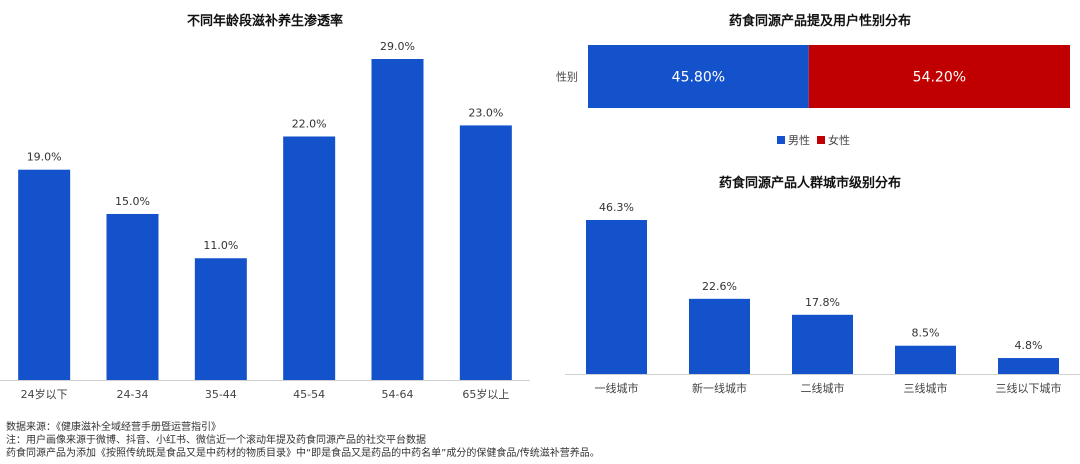 This screenshot has width=1080, height=464. Describe the element at coordinates (485, 112) in the screenshot. I see `data-label-5: 23.0%` at that location.